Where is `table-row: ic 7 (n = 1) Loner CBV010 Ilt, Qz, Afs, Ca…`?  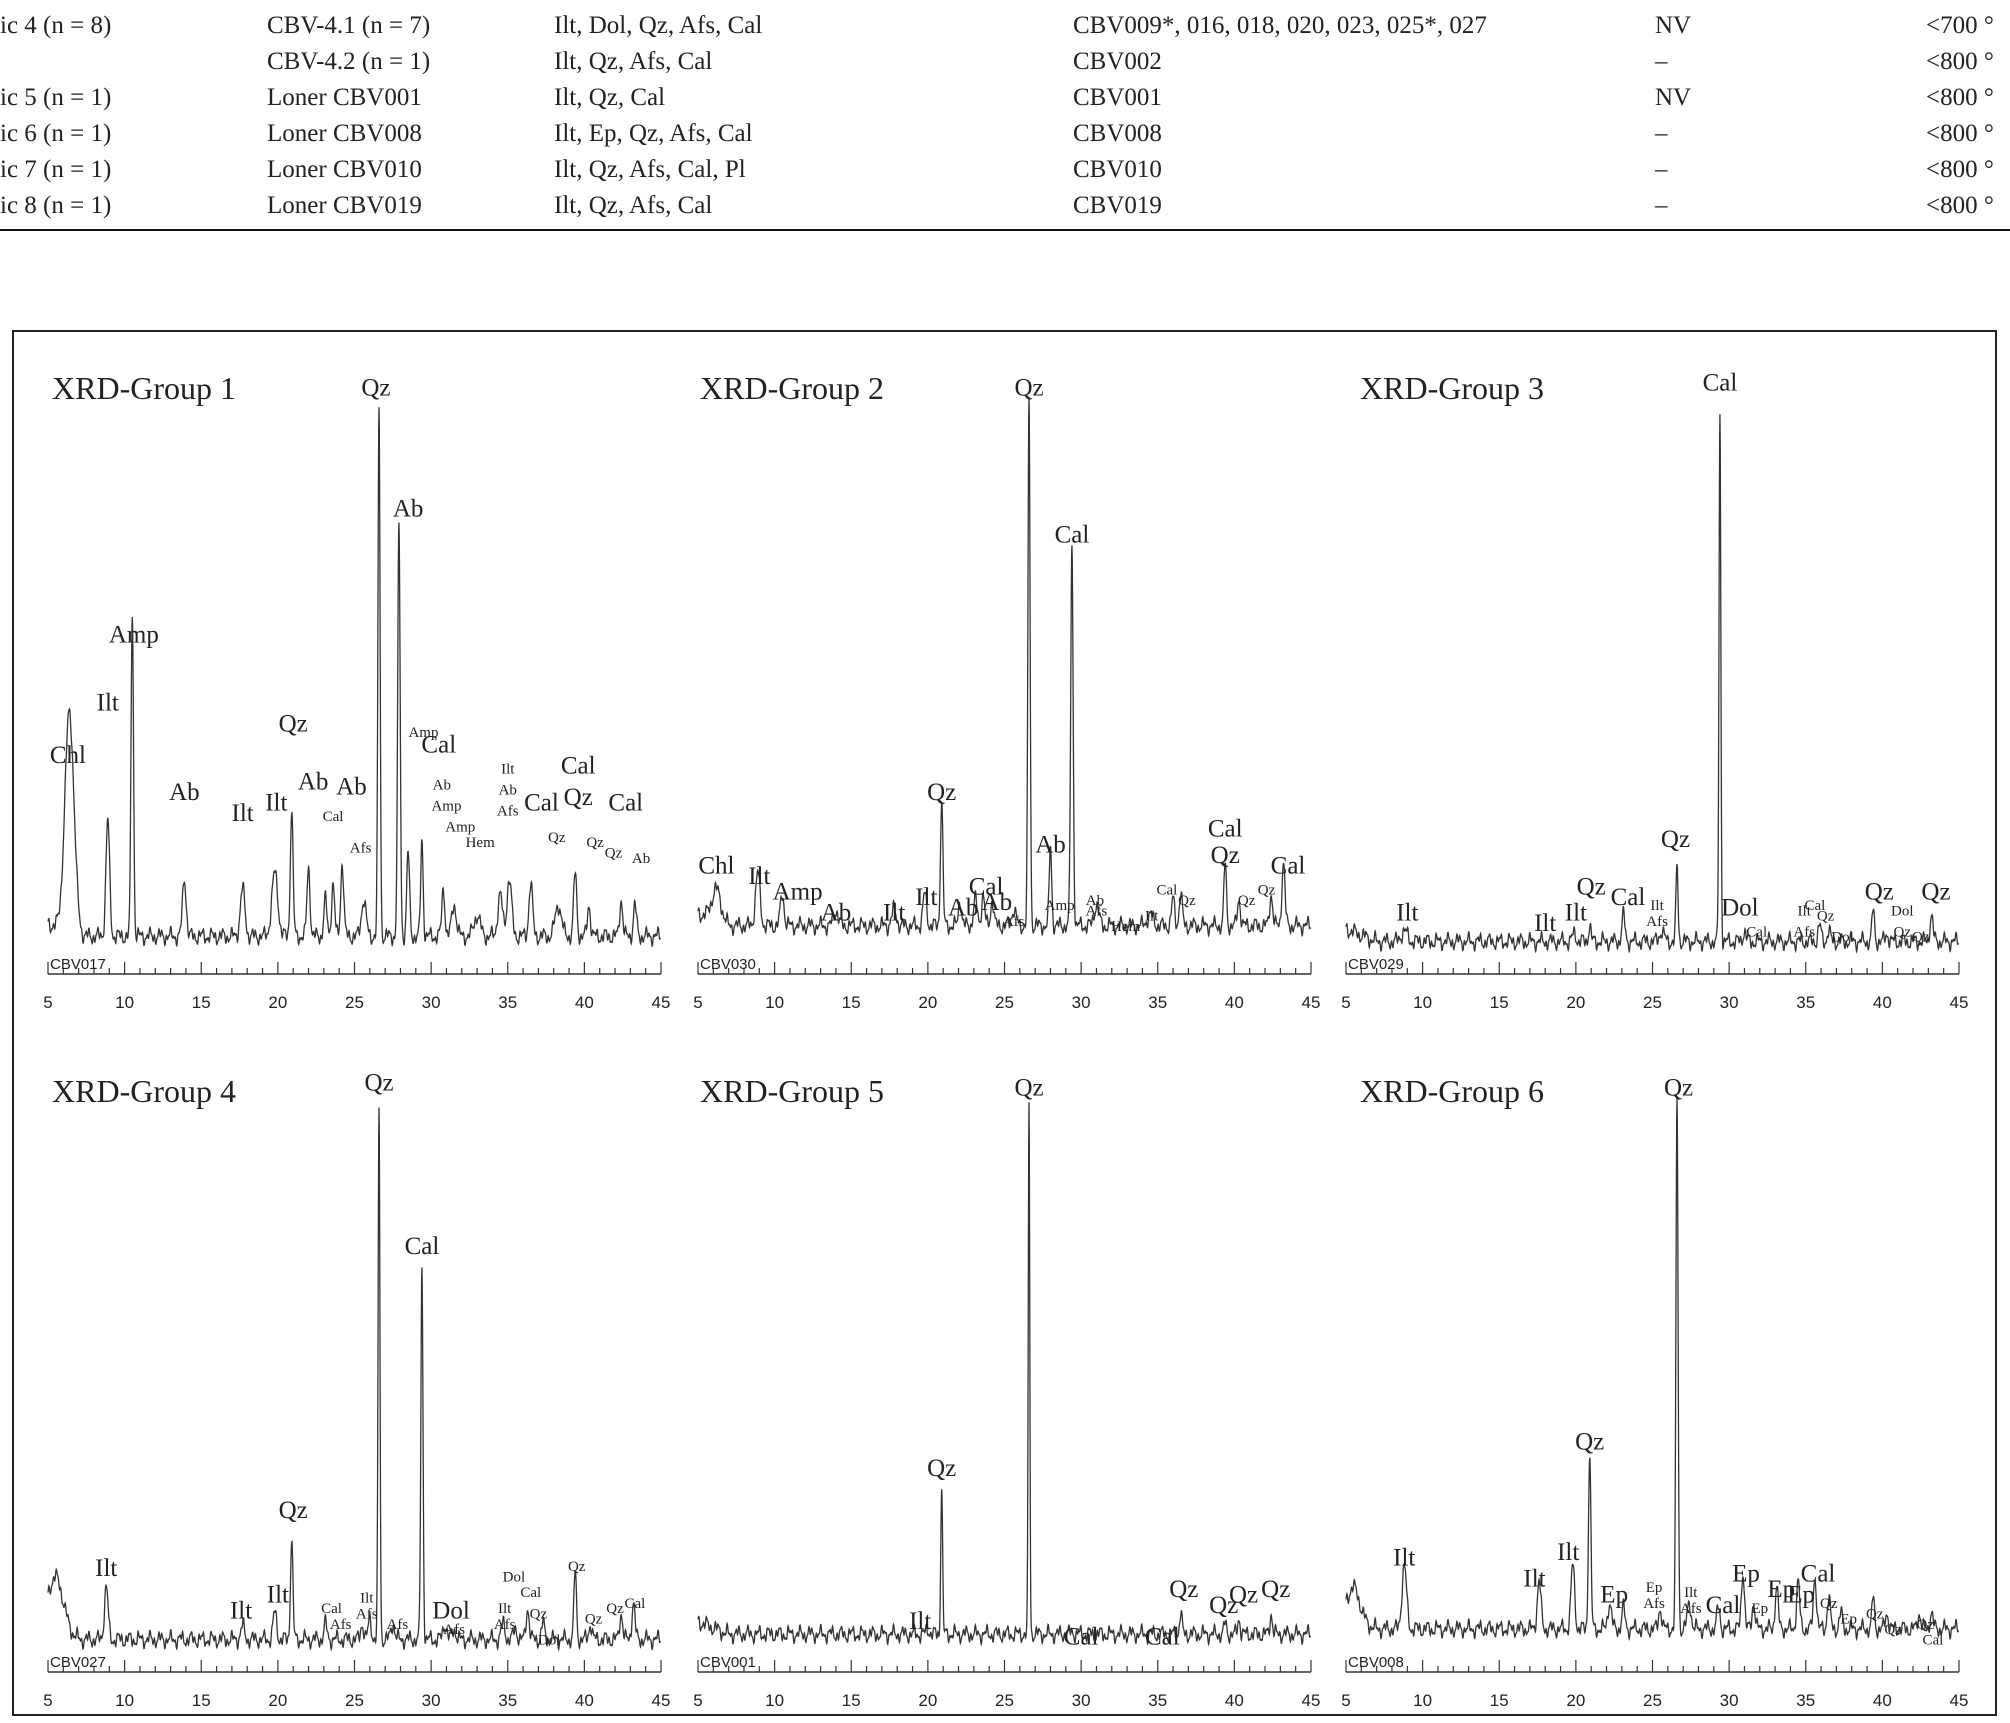
table-row: ic 7 (n = 1) Loner CBV010 Ilt, Qz, Afs, Ca… is located at coordinates (1005, 170).